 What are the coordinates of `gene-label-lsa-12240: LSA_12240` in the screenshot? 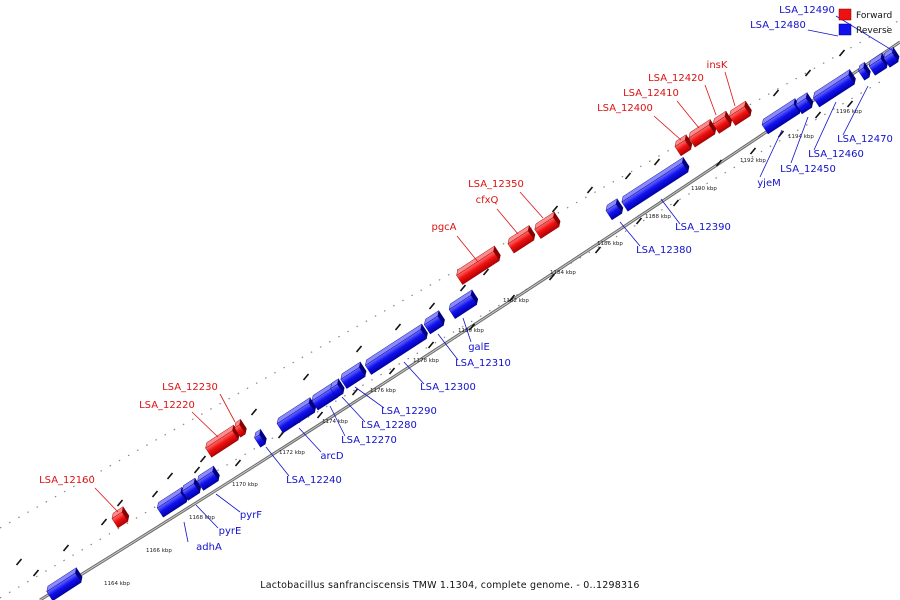 It's located at (314, 480).